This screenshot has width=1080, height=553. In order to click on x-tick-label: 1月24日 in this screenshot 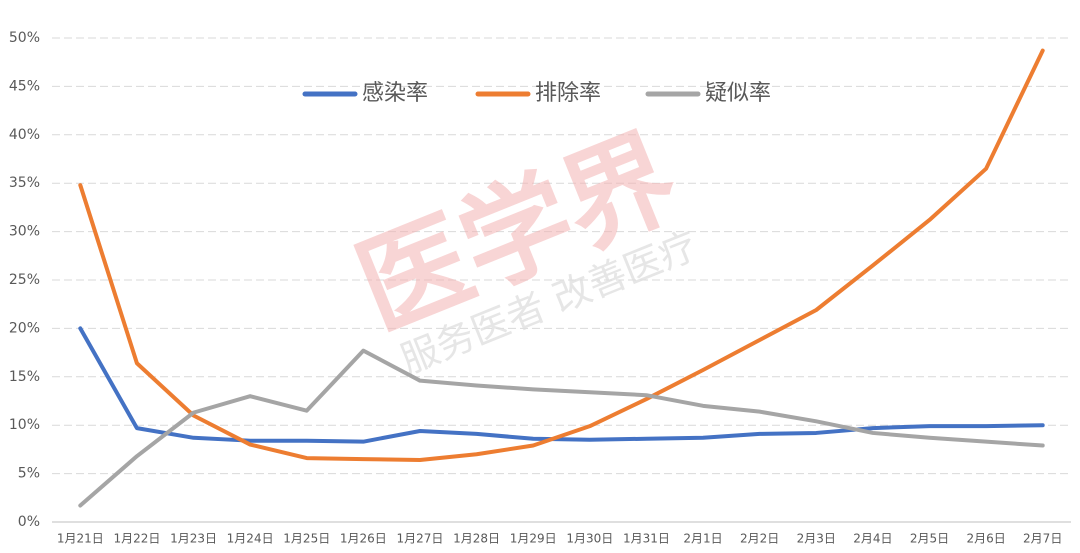, I will do `click(250, 539)`.